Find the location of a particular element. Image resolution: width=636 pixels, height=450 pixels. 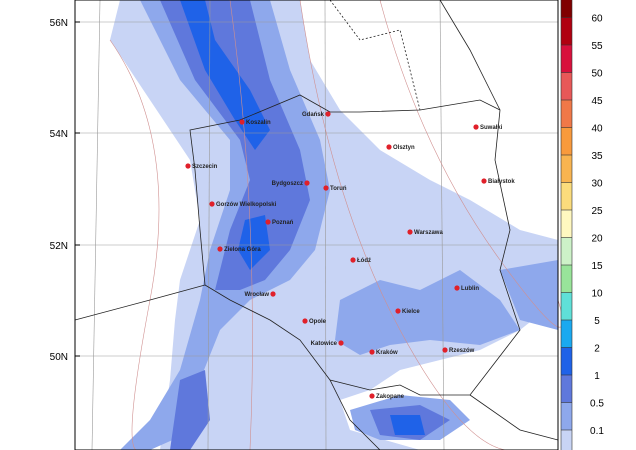

lat-label: 50N is located at coordinates (59, 357).